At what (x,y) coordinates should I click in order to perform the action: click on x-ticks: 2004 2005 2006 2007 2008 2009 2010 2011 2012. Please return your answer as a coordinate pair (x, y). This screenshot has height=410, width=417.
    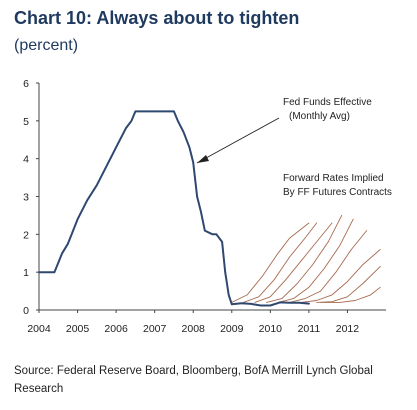
    Looking at the image, I should click on (193, 322).